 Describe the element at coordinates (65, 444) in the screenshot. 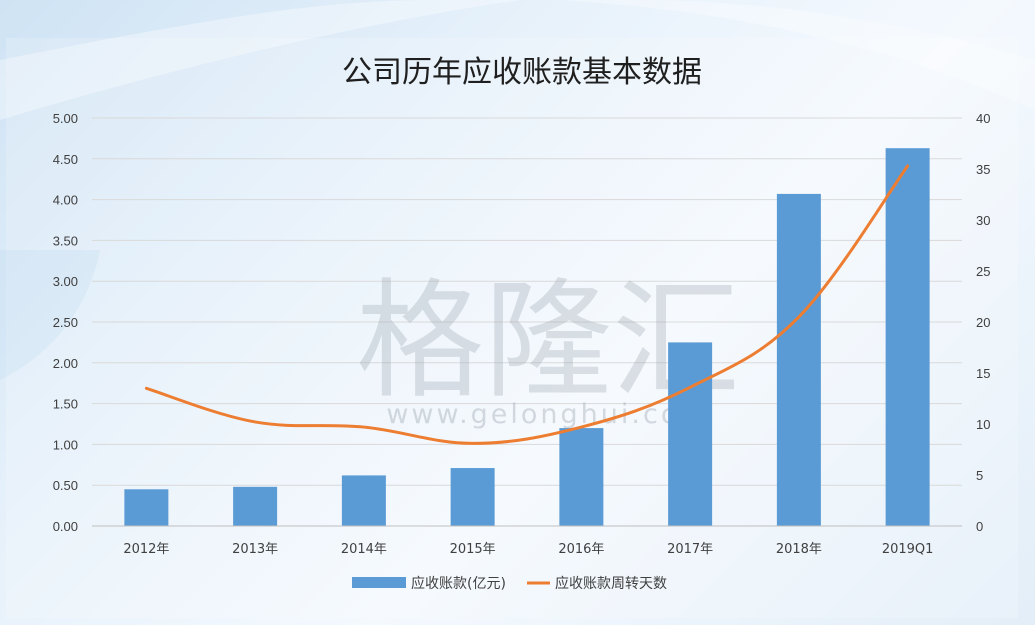

I see `left-tick-label: 1.00` at that location.